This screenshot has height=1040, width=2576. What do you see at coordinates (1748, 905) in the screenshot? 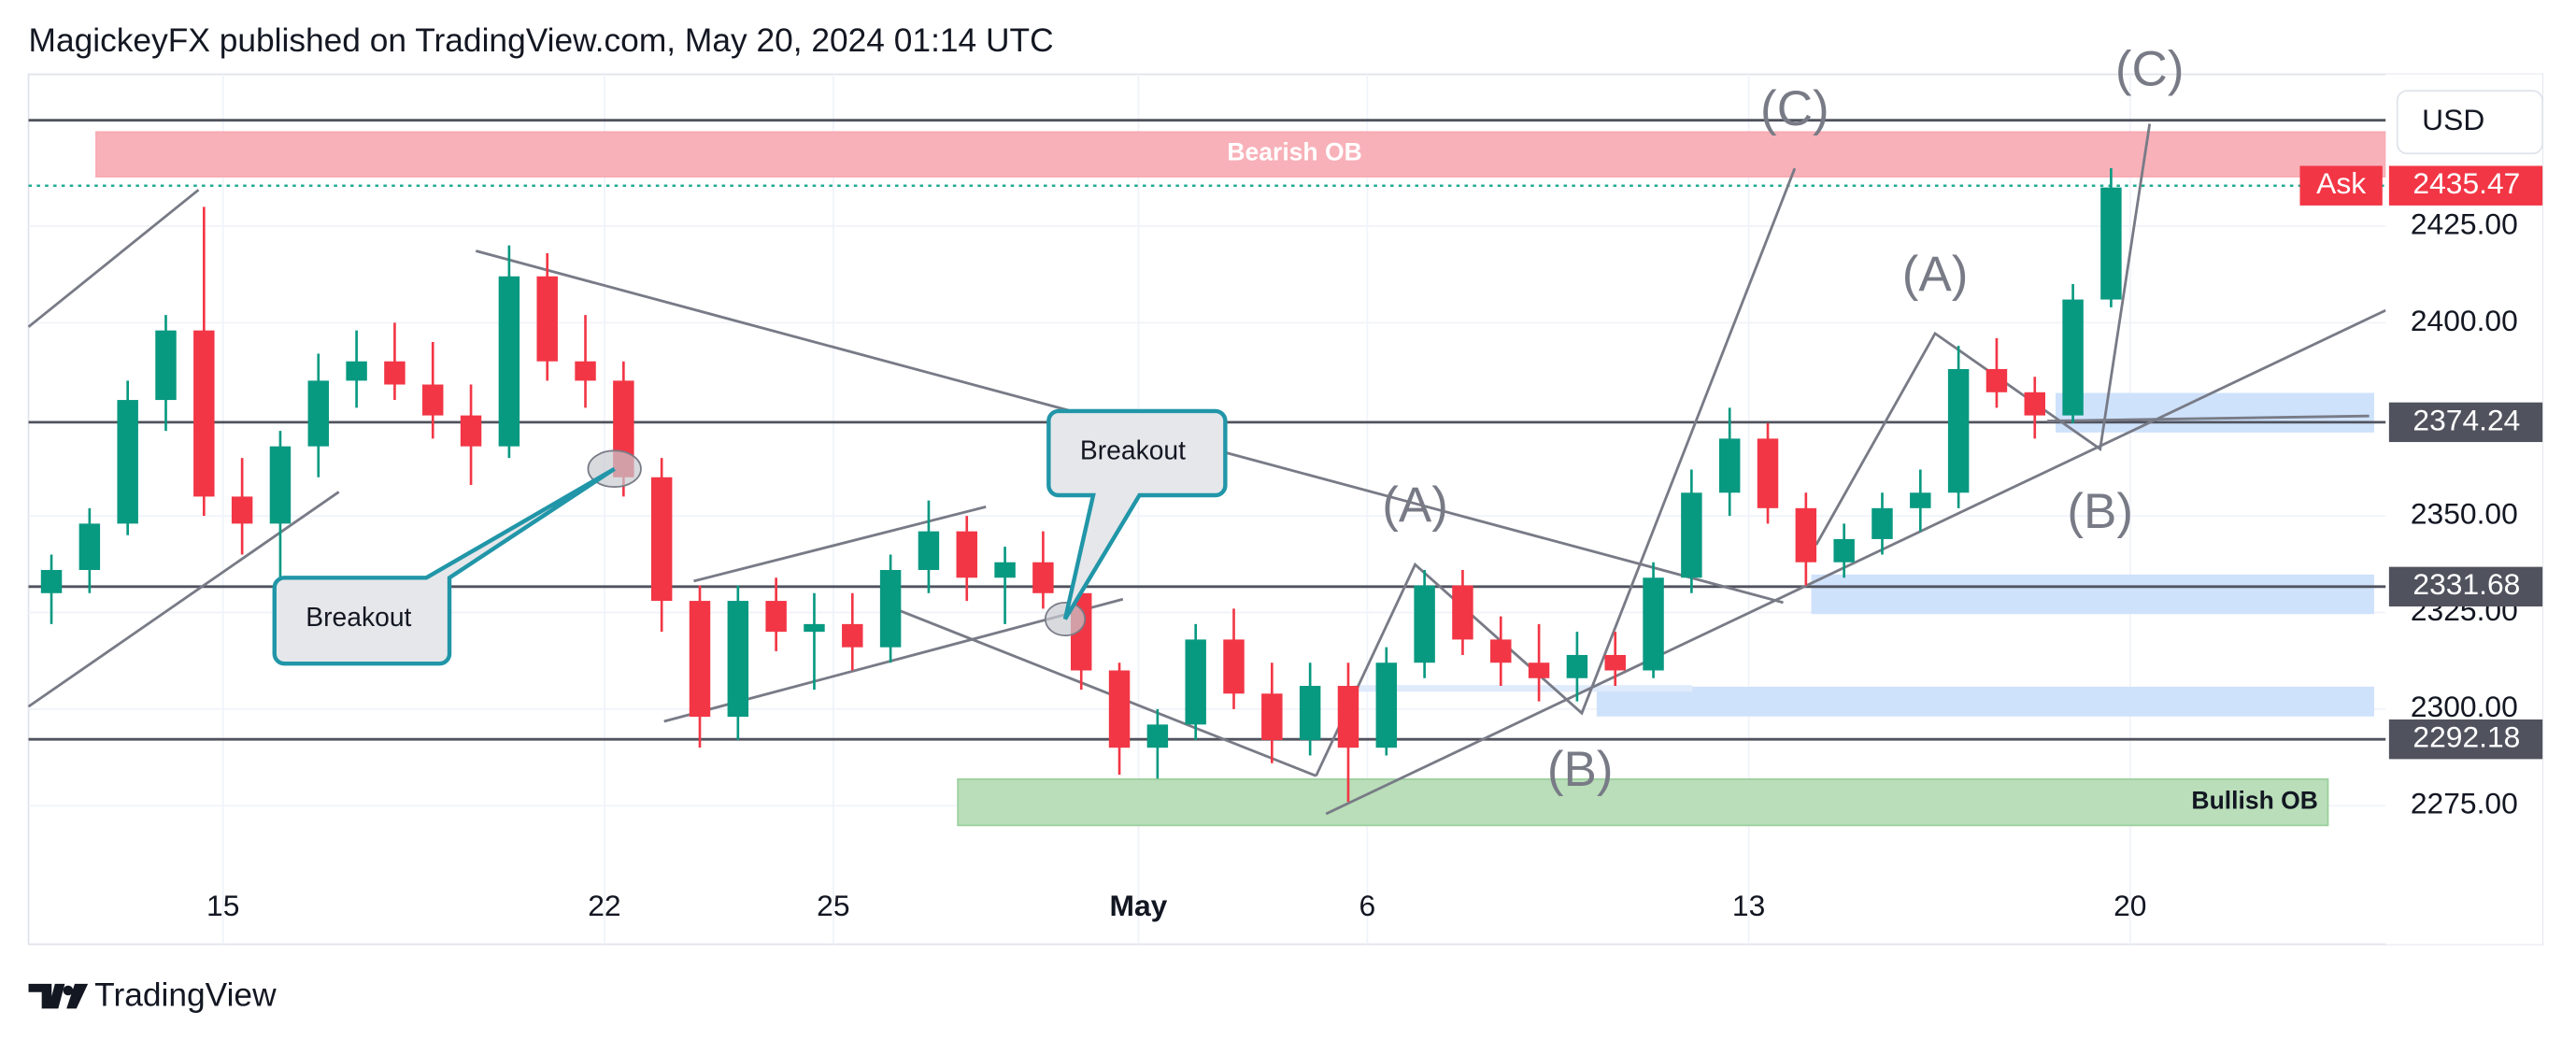
I see `x-tick-label: 13` at bounding box center [1748, 905].